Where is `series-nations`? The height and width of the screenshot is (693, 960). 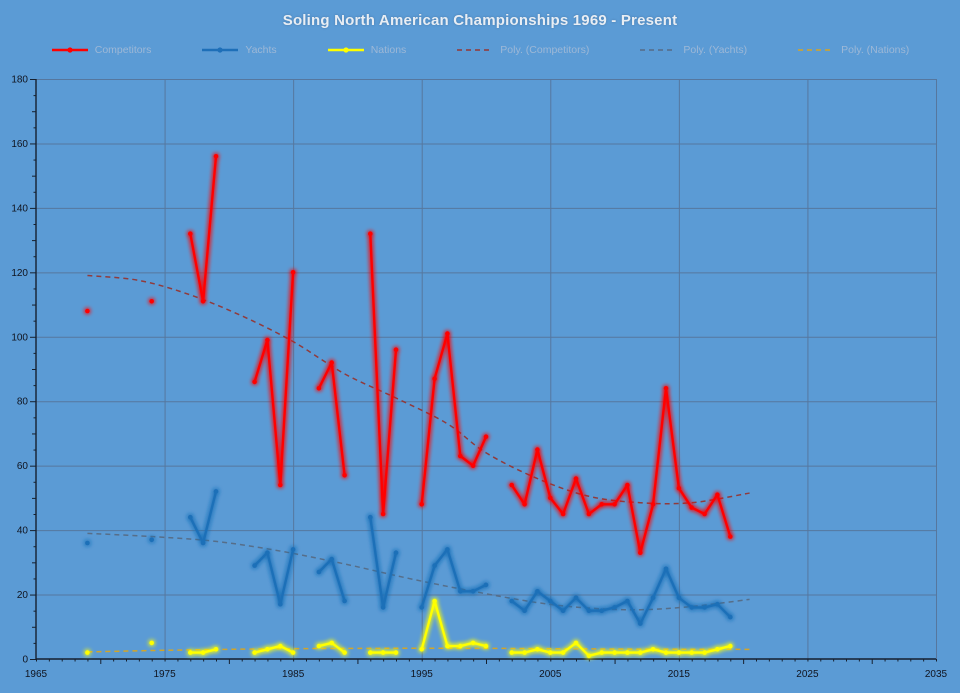 series-nations is located at coordinates (409, 628).